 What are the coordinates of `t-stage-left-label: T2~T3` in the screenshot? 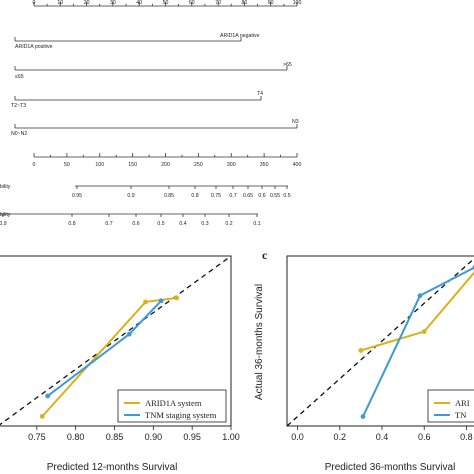 It's located at (18, 106).